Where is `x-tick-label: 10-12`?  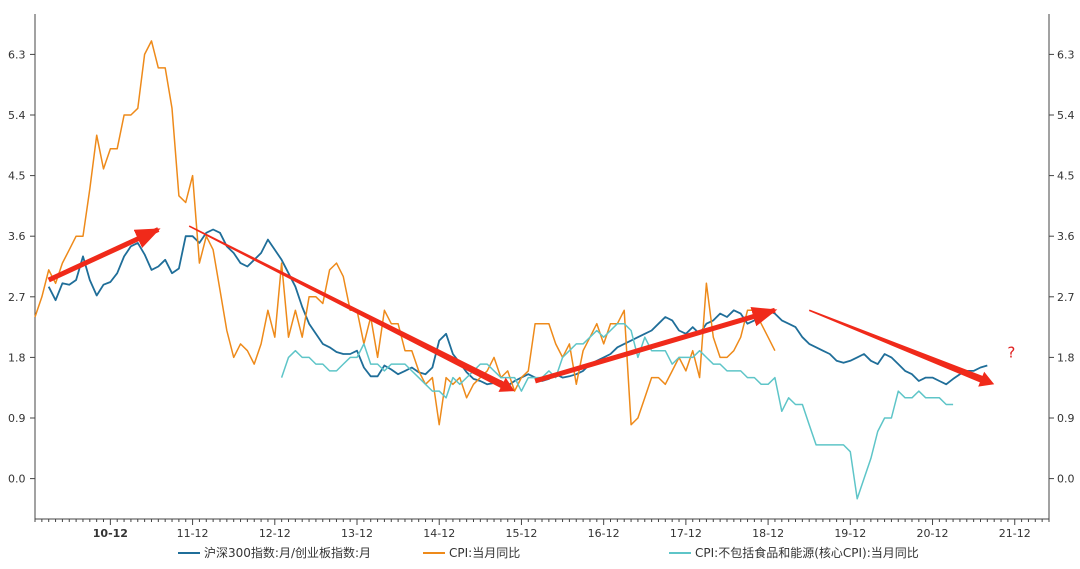 x-tick-label: 10-12 is located at coordinates (110, 533).